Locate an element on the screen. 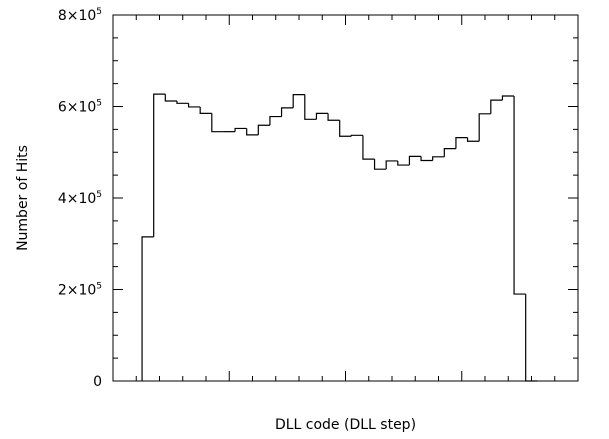 The width and height of the screenshot is (609, 439). y-tick-label: 2×10⁵ is located at coordinates (80, 290).